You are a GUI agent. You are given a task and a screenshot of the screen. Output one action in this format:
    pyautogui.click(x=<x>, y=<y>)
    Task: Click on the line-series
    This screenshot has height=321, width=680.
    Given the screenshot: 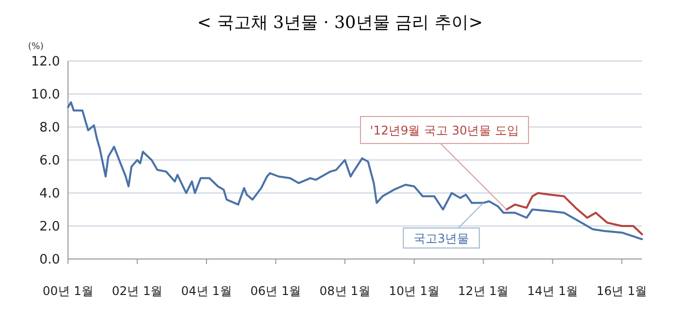 What is the action you would take?
    pyautogui.click(x=574, y=214)
    